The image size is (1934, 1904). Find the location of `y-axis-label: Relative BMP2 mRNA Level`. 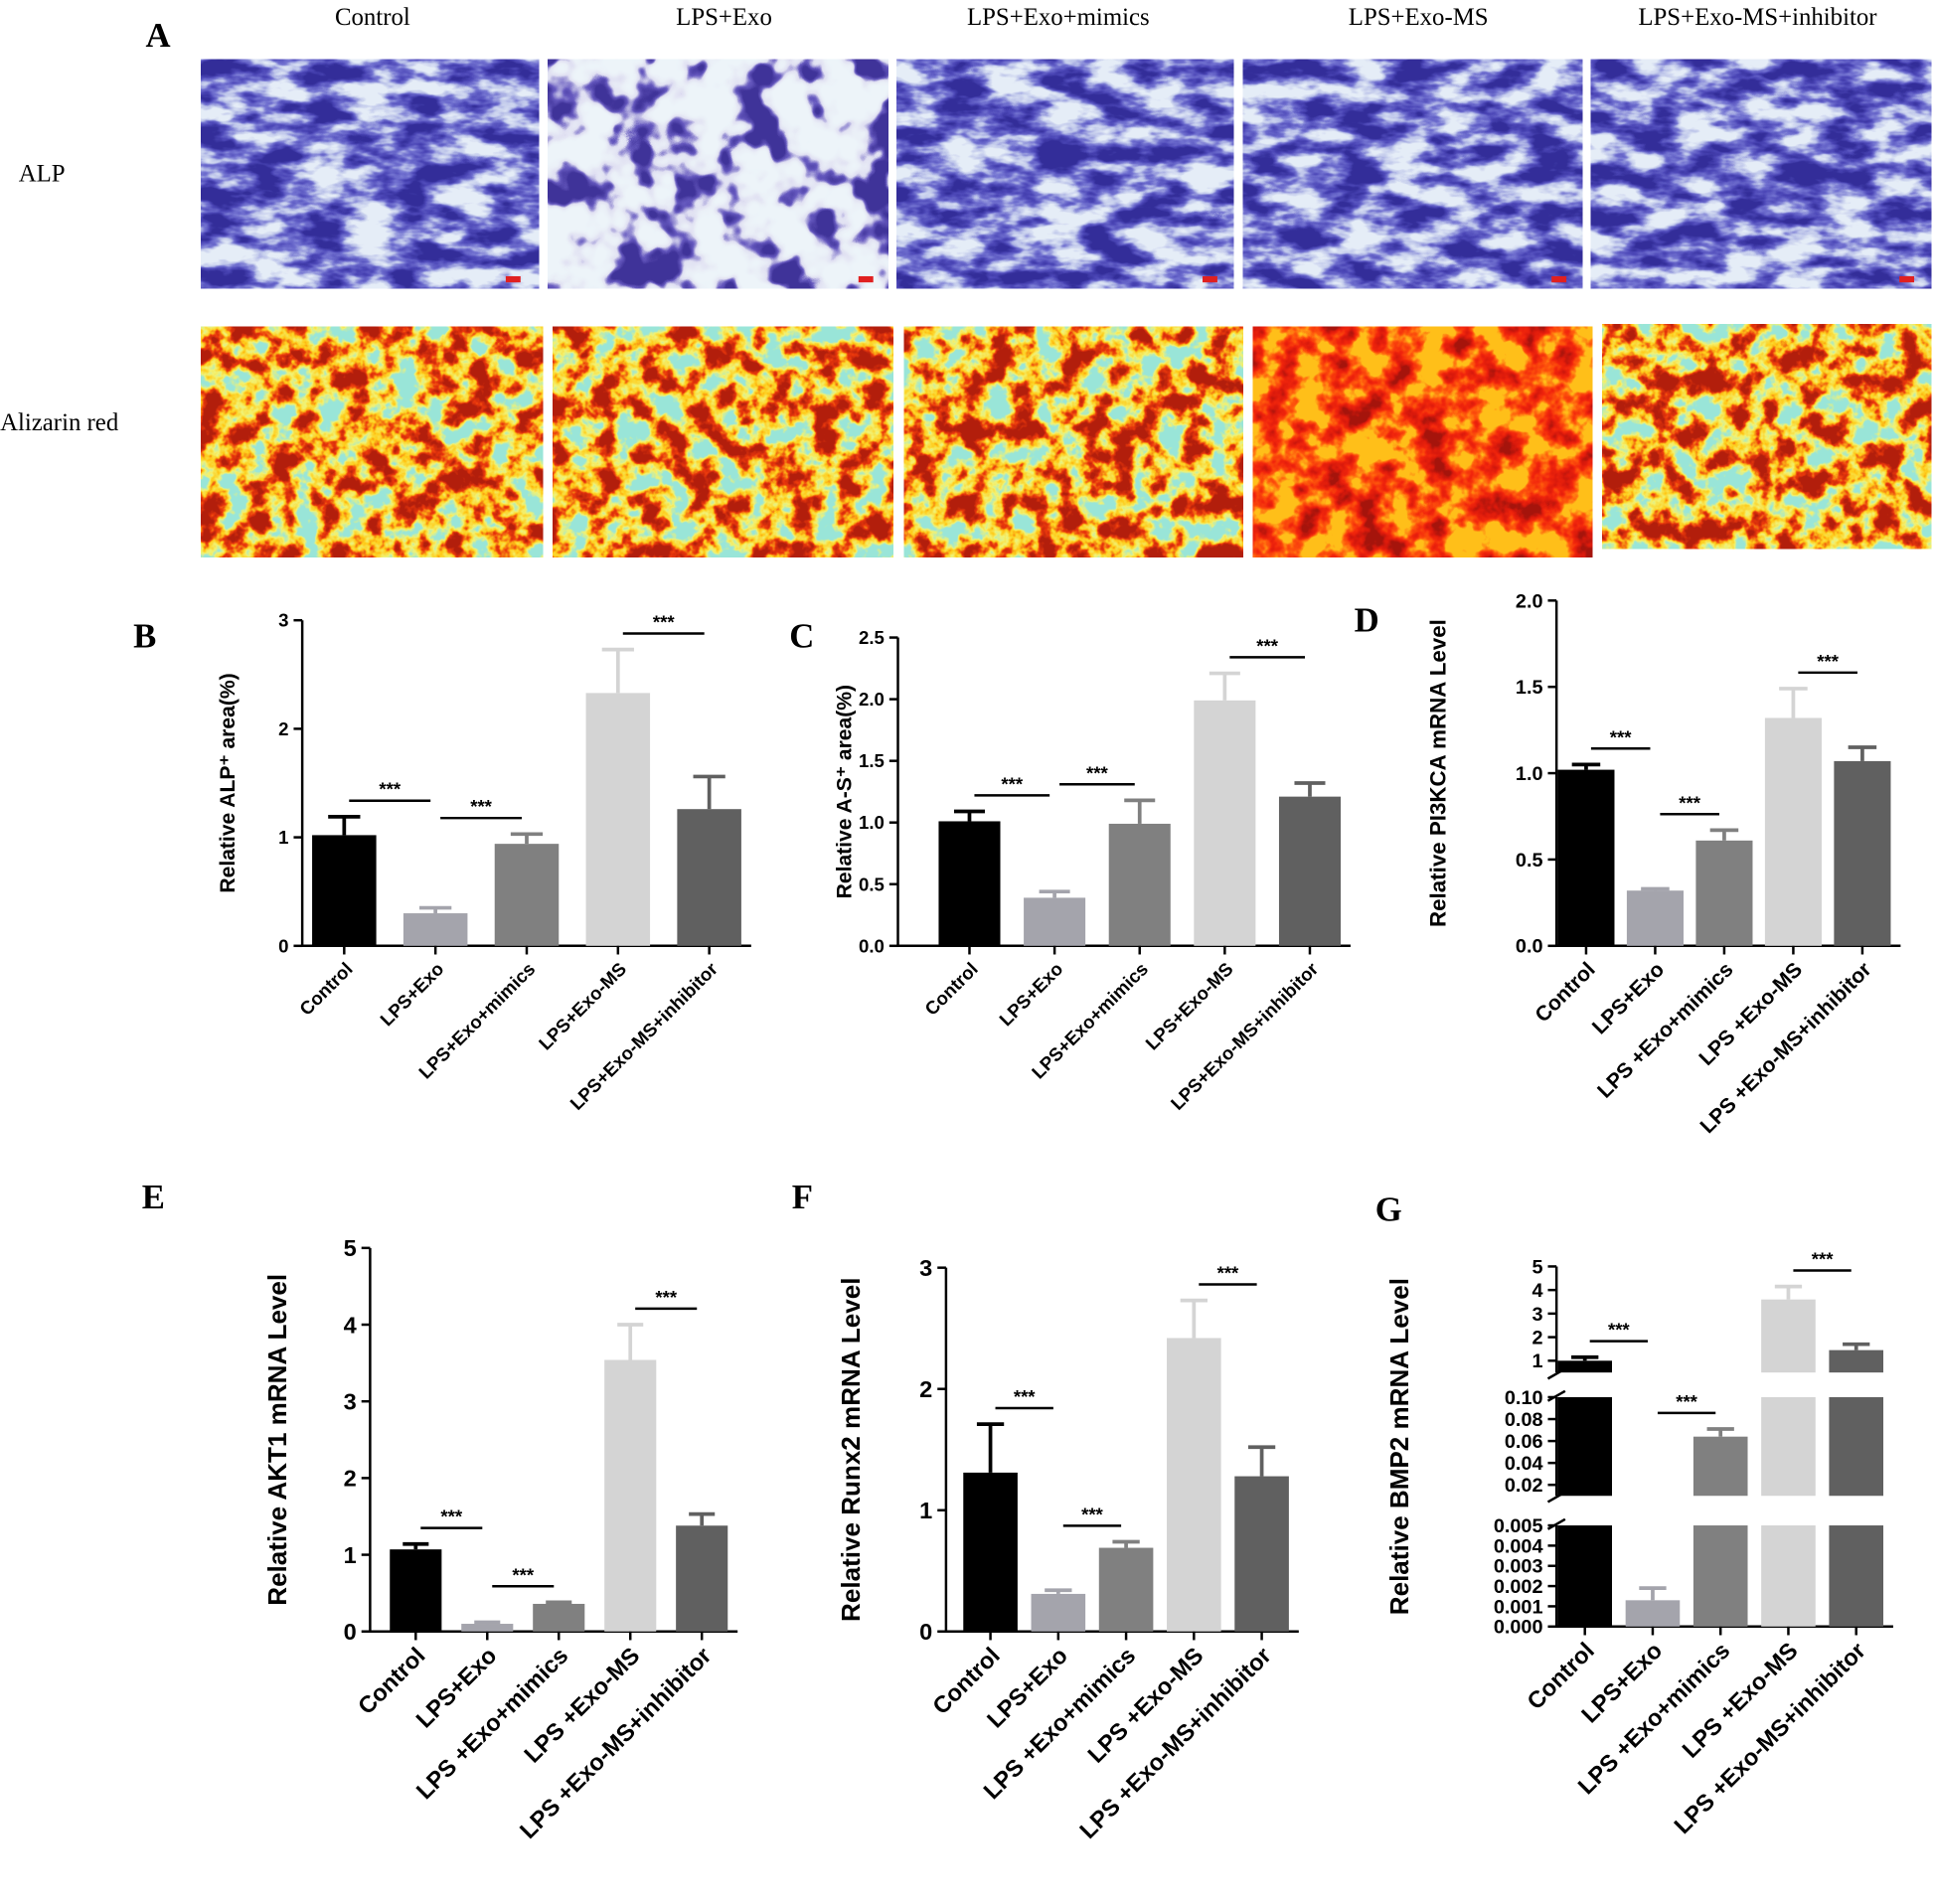

y-axis-label: Relative BMP2 mRNA Level is located at coordinates (1399, 1446).